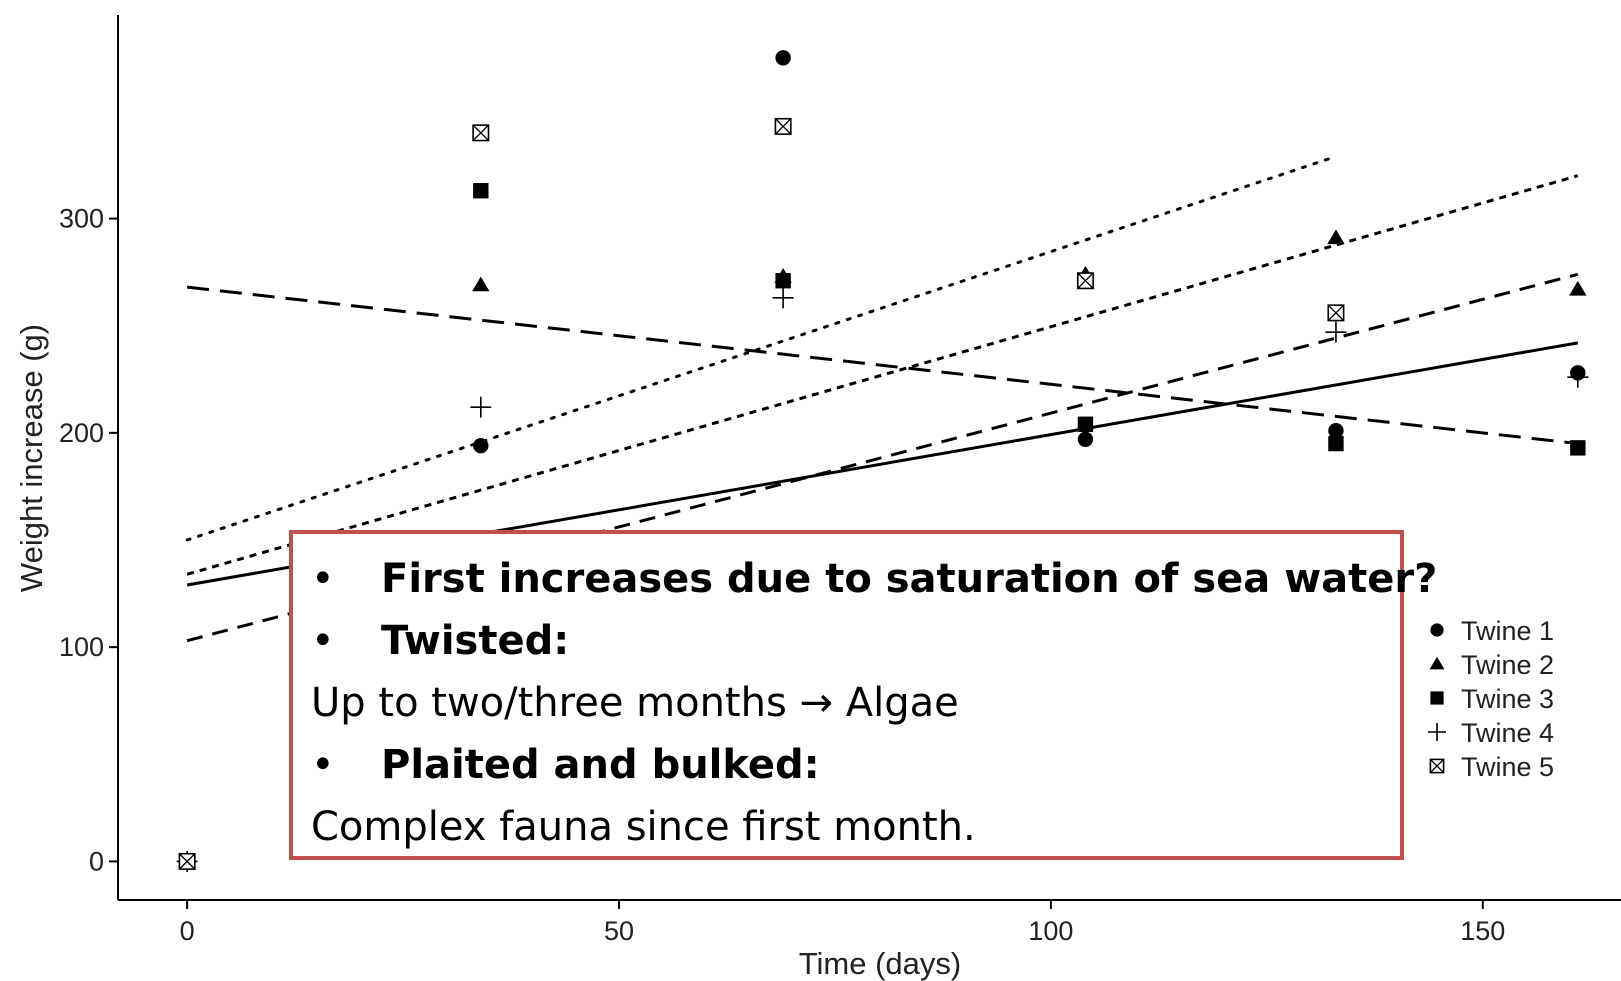  What do you see at coordinates (880, 963) in the screenshot?
I see `x-axis-label: Time (days)` at bounding box center [880, 963].